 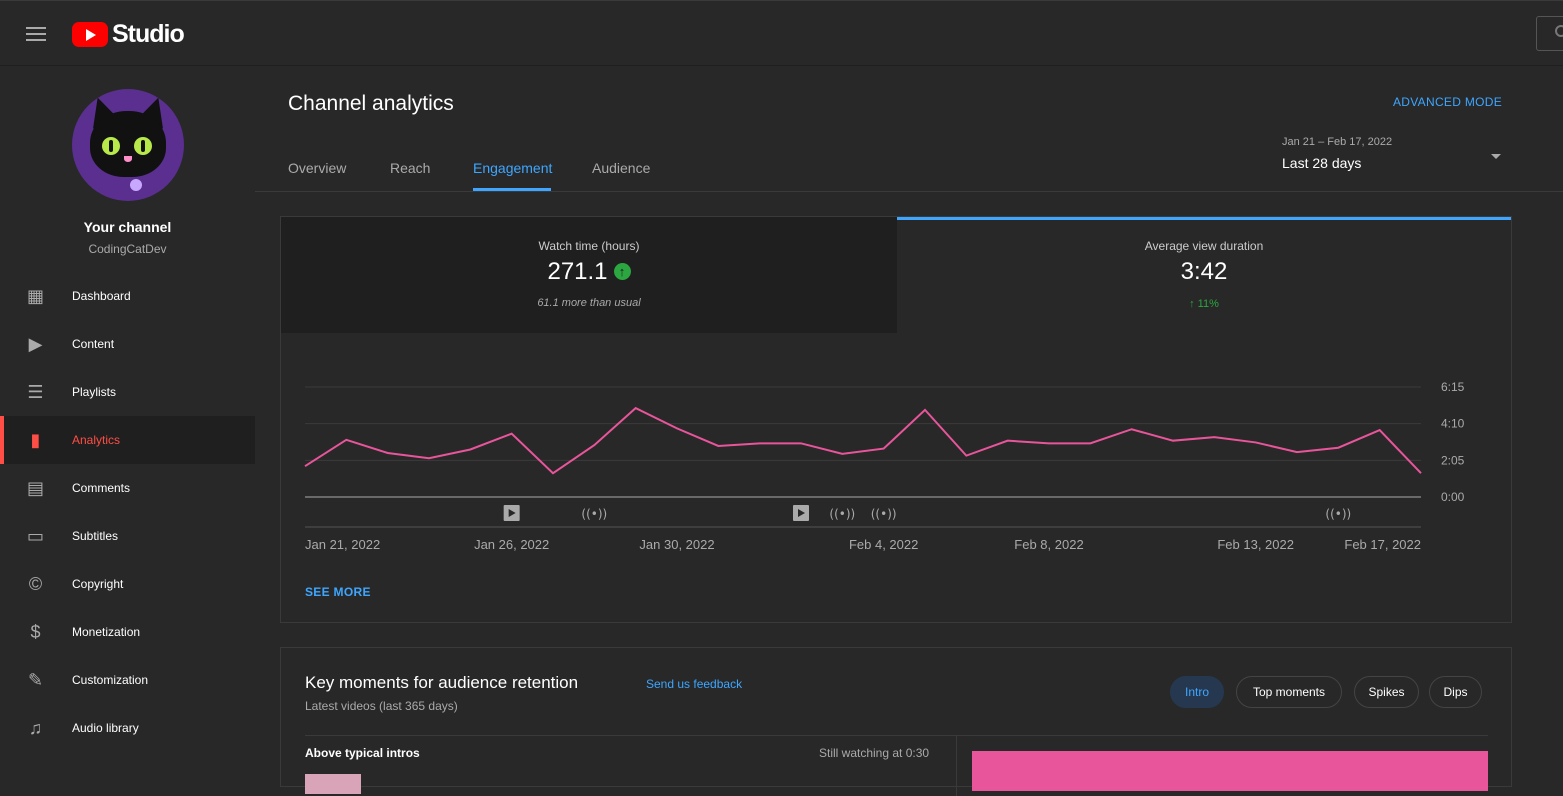 What do you see at coordinates (35, 440) in the screenshot?
I see `analytics-icon: ▮` at bounding box center [35, 440].